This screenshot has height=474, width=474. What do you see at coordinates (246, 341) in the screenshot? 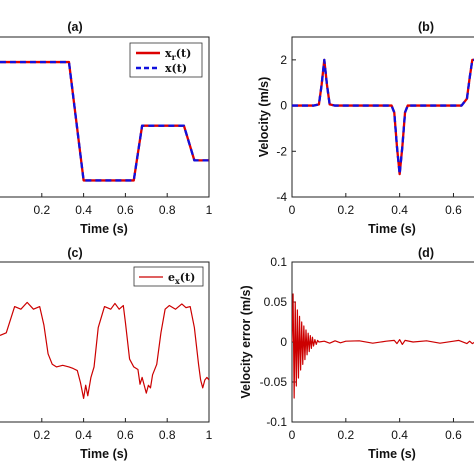
I see `panel-d-ylabel: Velocity error (m/s)` at bounding box center [246, 341].